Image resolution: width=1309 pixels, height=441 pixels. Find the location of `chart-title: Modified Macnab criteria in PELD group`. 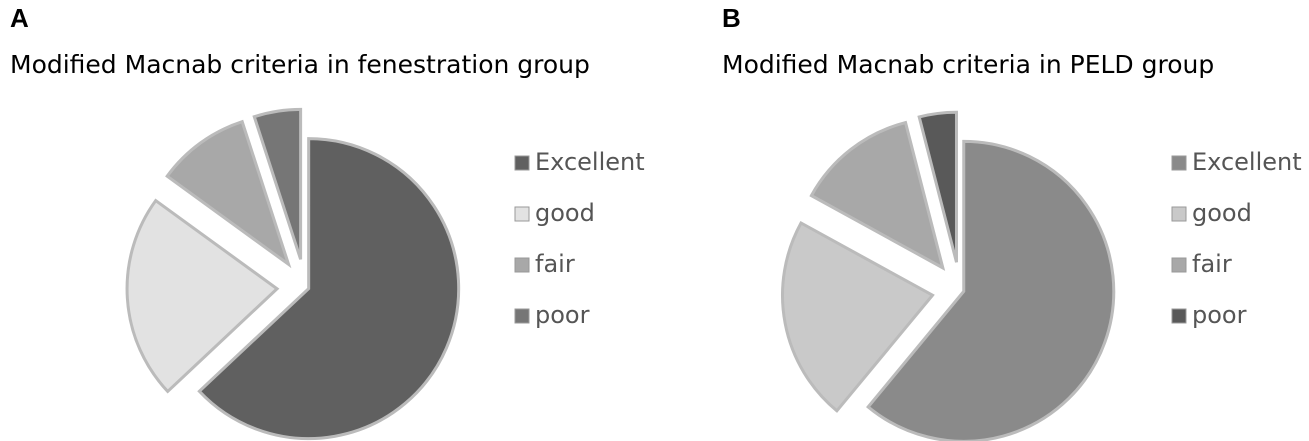

chart-title: Modified Macnab criteria in PELD group is located at coordinates (968, 64).